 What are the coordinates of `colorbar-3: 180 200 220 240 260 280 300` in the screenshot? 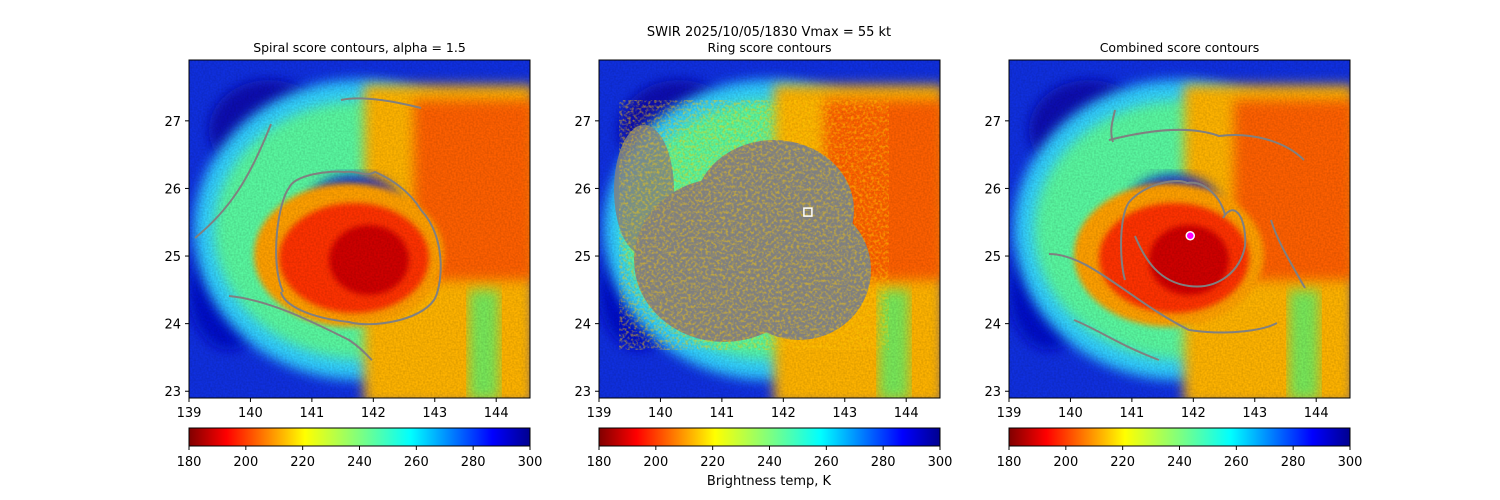 It's located at (1180, 448).